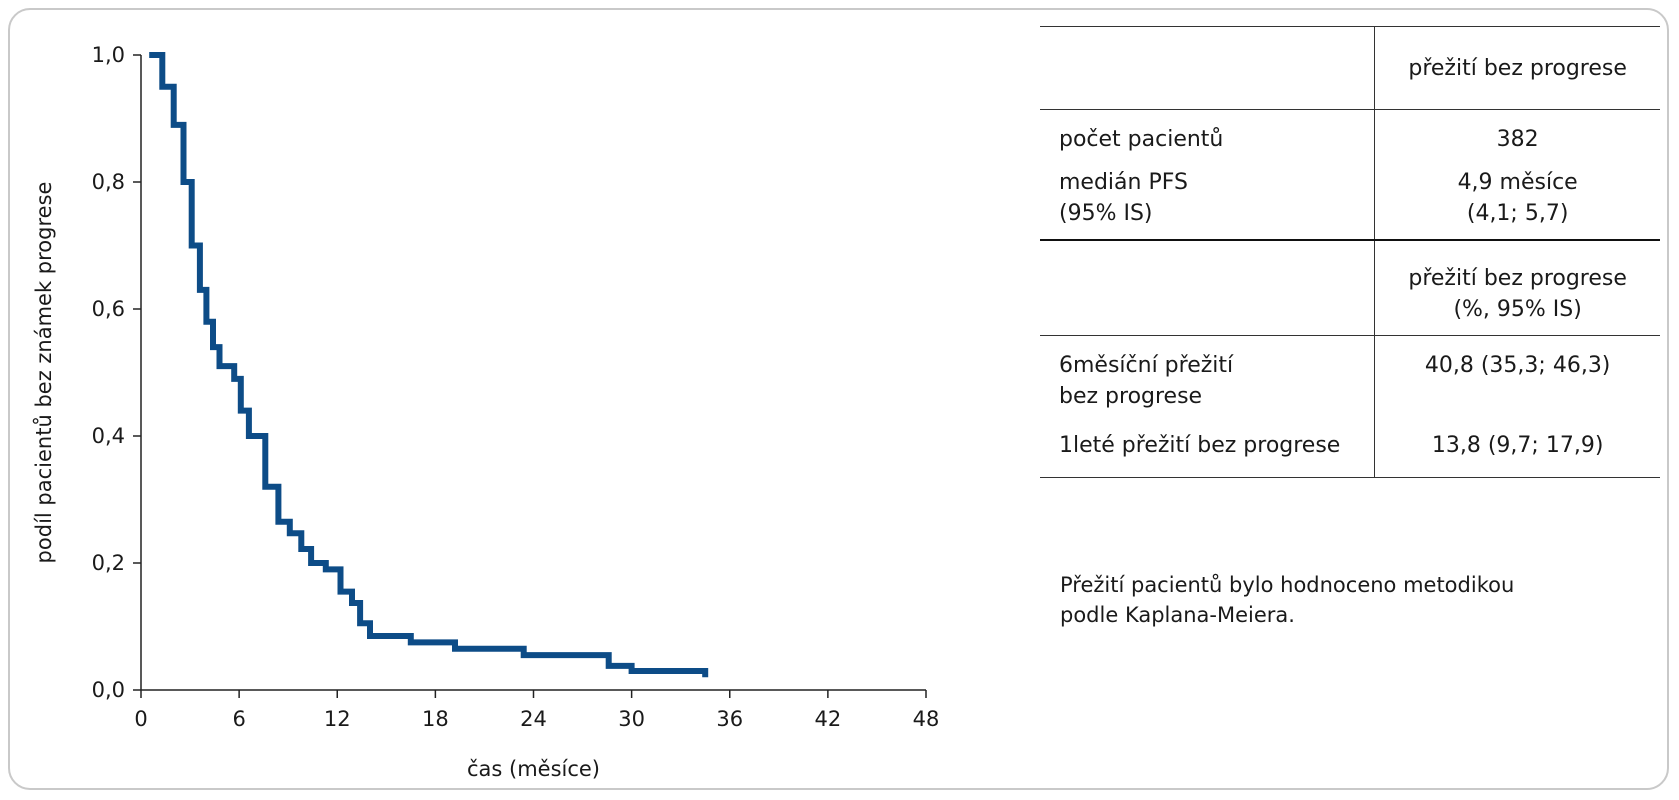 The height and width of the screenshot is (800, 1679). I want to click on x-tick-label: 12, so click(337, 719).